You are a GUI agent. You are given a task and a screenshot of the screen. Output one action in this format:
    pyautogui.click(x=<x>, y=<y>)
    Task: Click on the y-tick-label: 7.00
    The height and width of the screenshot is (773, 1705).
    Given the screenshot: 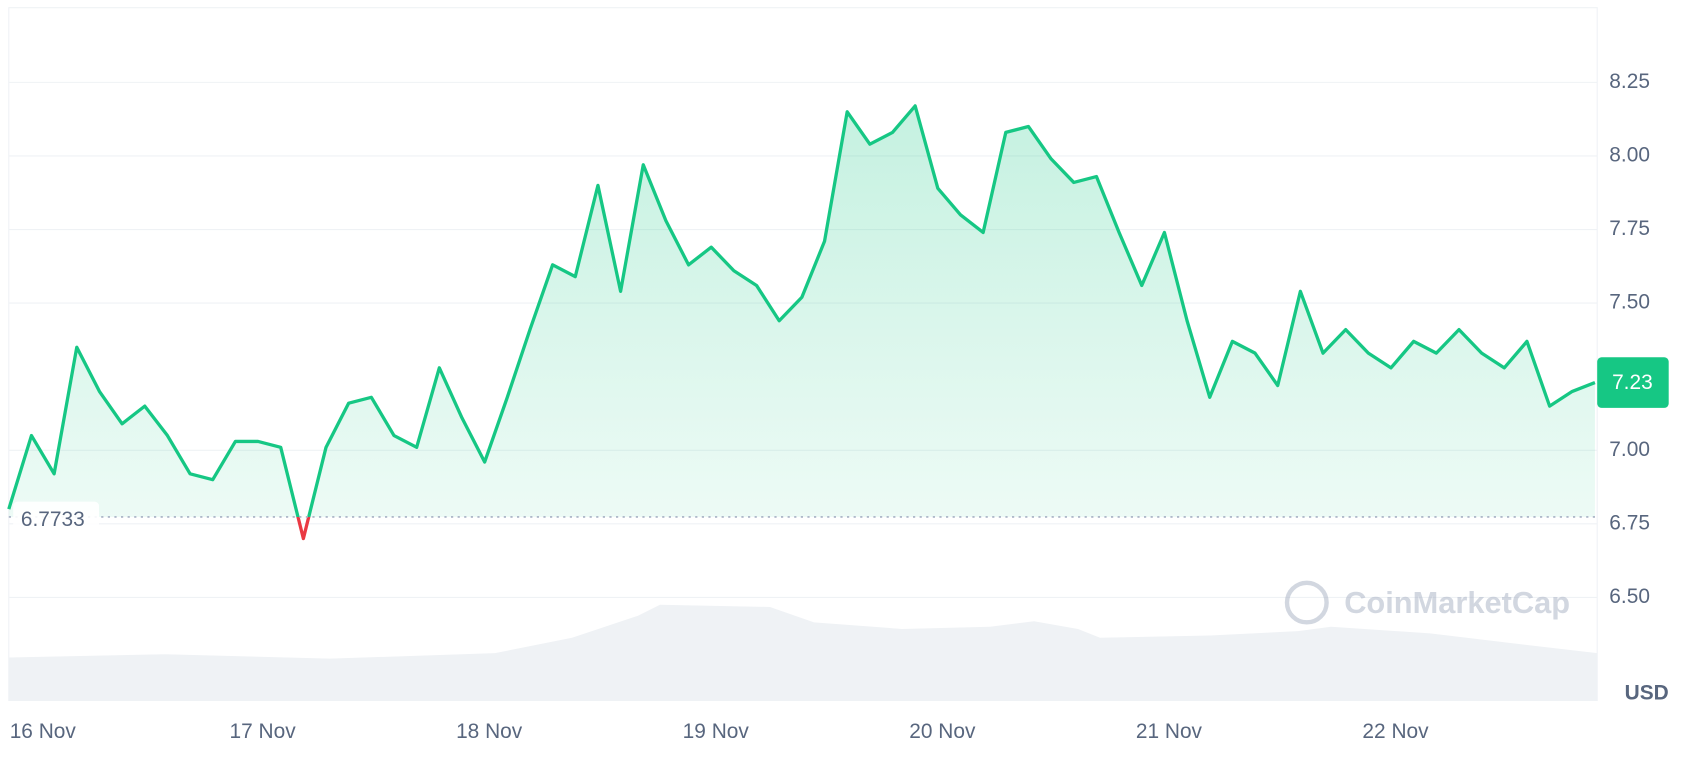 What is the action you would take?
    pyautogui.click(x=1629, y=449)
    